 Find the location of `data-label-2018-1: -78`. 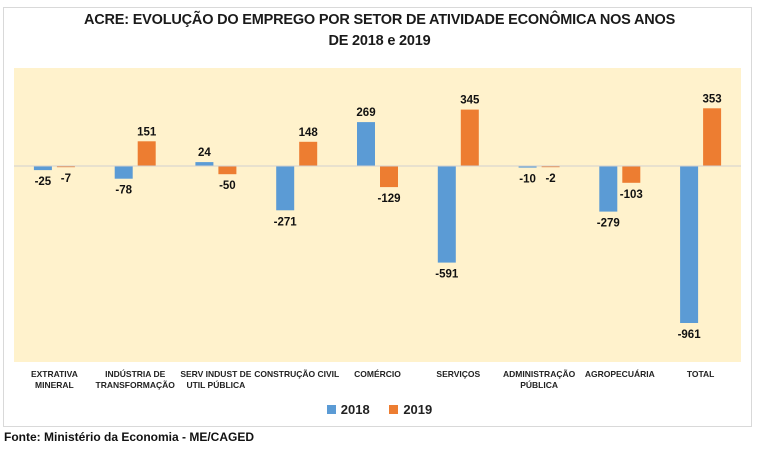

data-label-2018-1: -78 is located at coordinates (123, 191).